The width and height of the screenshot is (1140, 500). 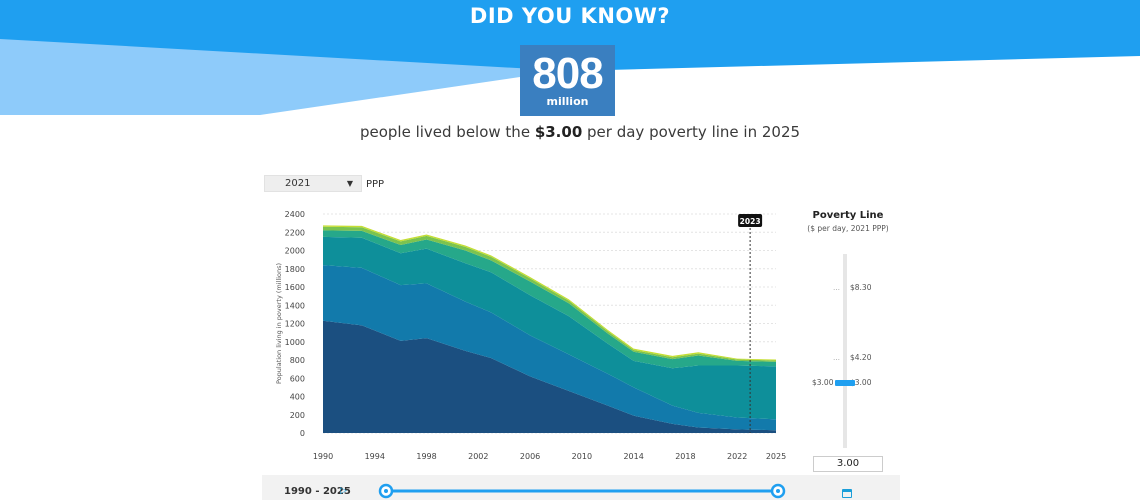 What do you see at coordinates (685, 456) in the screenshot?
I see `x-tick-label: 2018` at bounding box center [685, 456].